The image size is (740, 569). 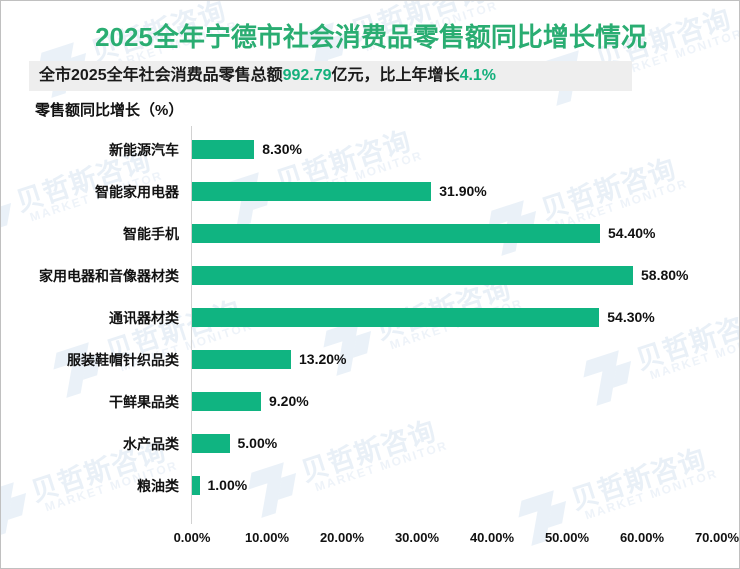 What do you see at coordinates (371, 37) in the screenshot?
I see `chart-title: 2025全年宁德市社会消费品零售额同比增长情况` at bounding box center [371, 37].